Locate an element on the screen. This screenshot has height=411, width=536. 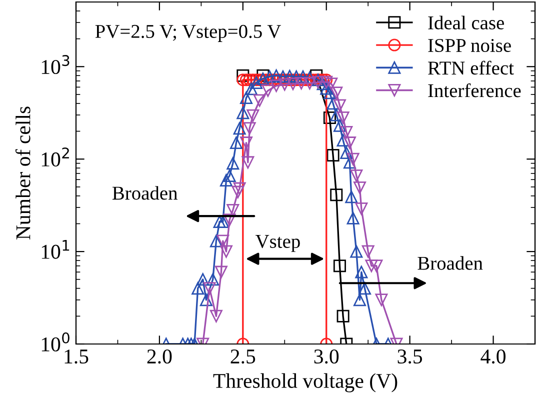
annotation: PV=2.5 V; Vstep=0.5 V is located at coordinates (188, 33).